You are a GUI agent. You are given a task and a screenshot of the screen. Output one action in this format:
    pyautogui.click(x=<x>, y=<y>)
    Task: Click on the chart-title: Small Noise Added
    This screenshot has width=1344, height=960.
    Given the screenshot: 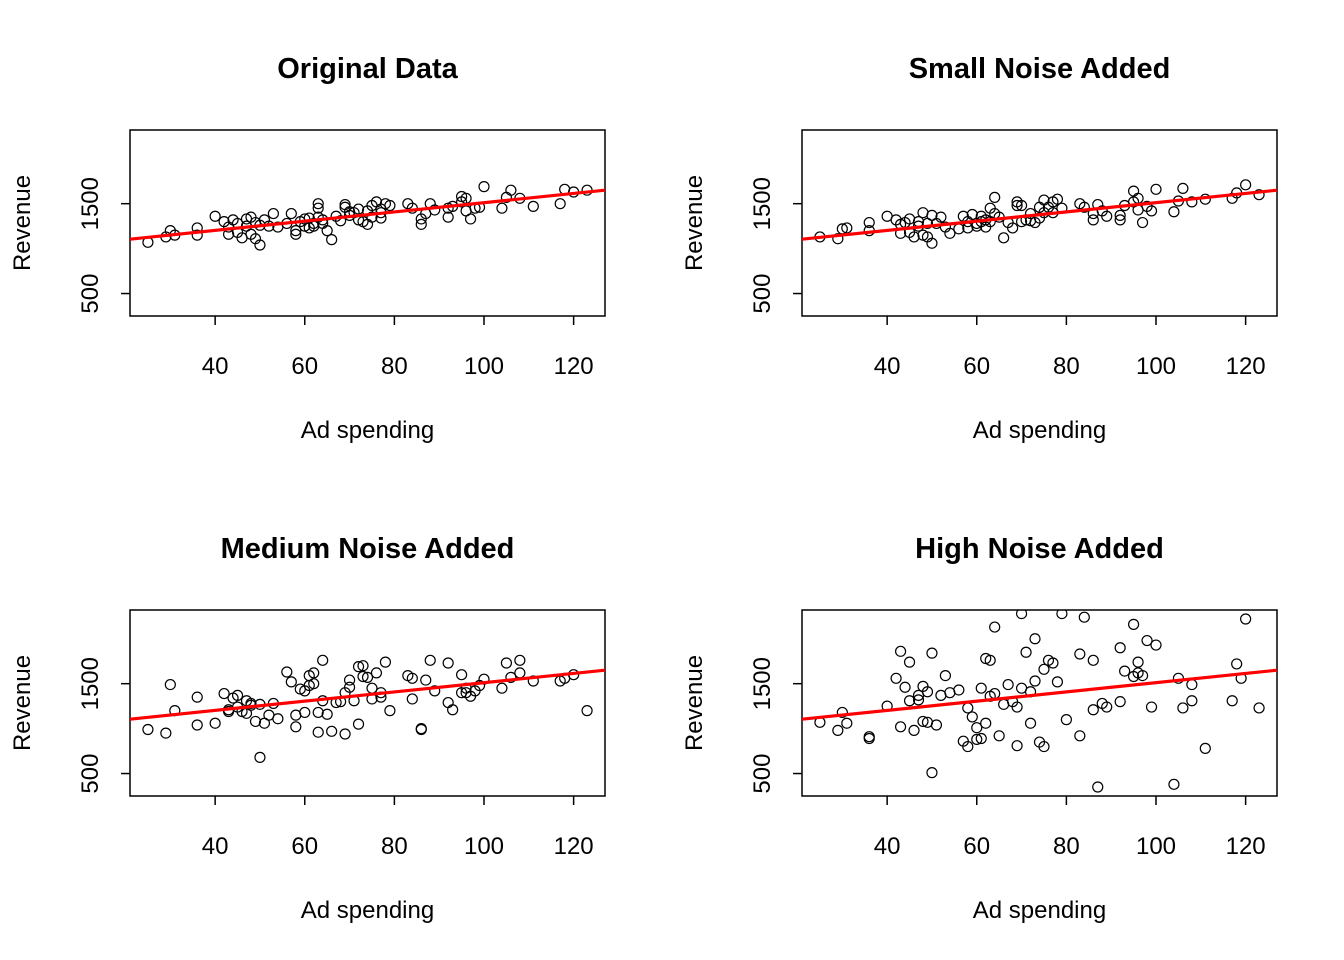 What is the action you would take?
    pyautogui.click(x=1040, y=69)
    